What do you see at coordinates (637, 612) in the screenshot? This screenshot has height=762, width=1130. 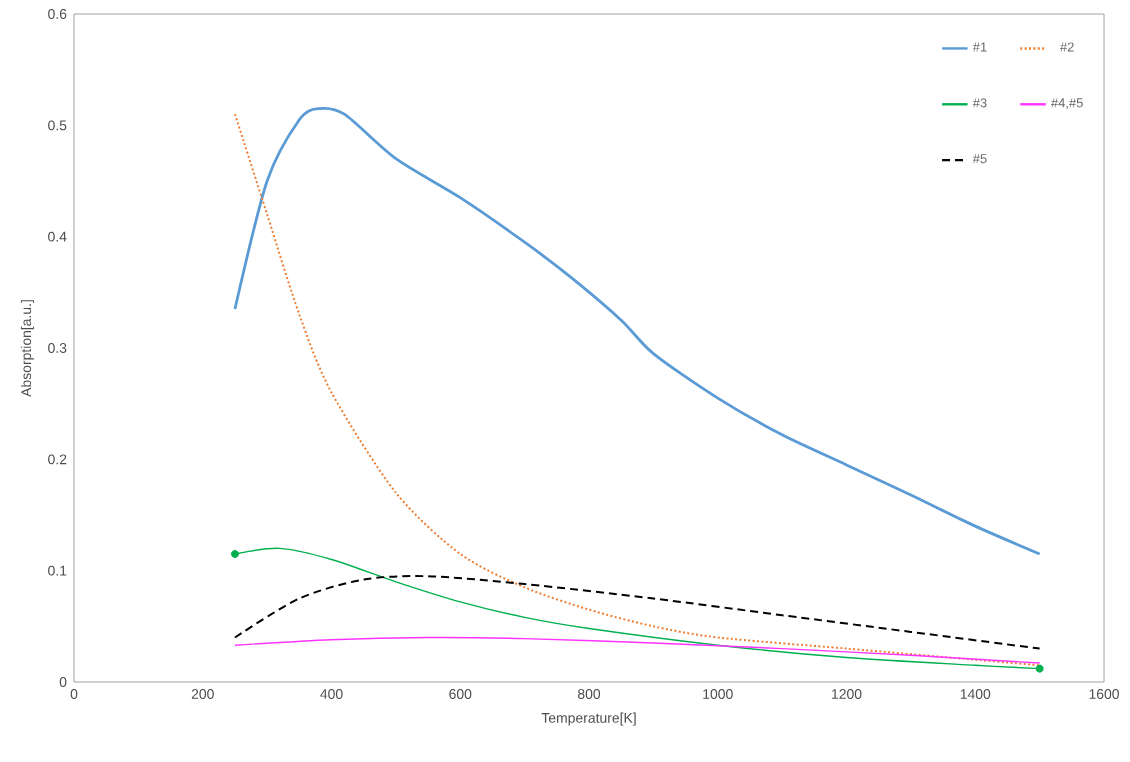 I see `line-series` at bounding box center [637, 612].